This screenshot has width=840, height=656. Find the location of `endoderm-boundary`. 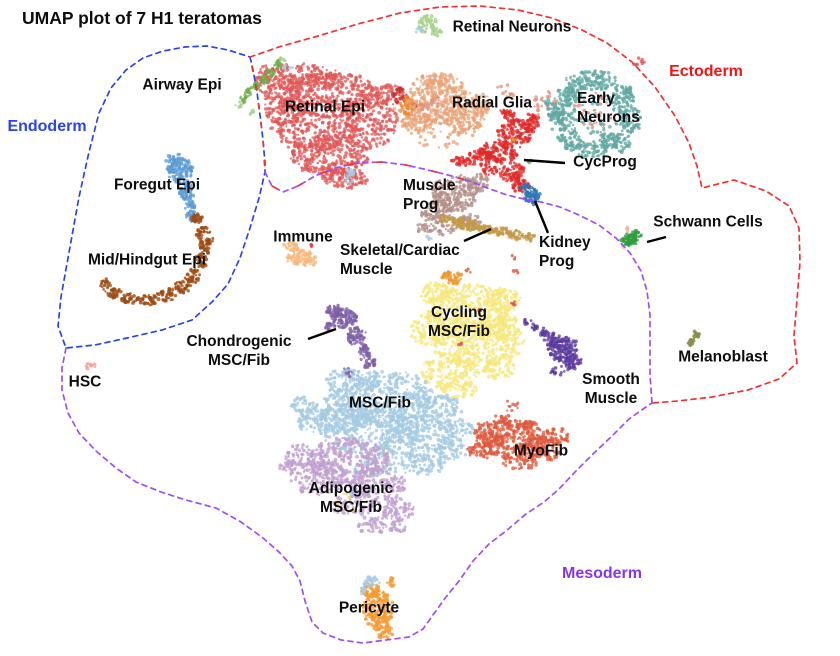

endoderm-boundary is located at coordinates (161, 197).